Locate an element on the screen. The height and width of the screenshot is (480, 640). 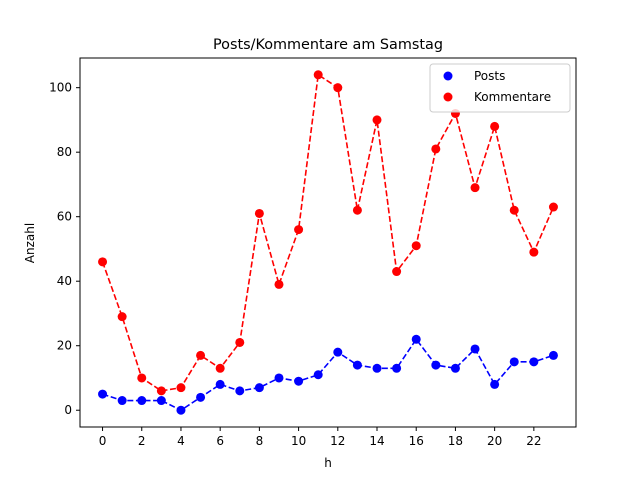
x-tick-label: 2 is located at coordinates (142, 441).